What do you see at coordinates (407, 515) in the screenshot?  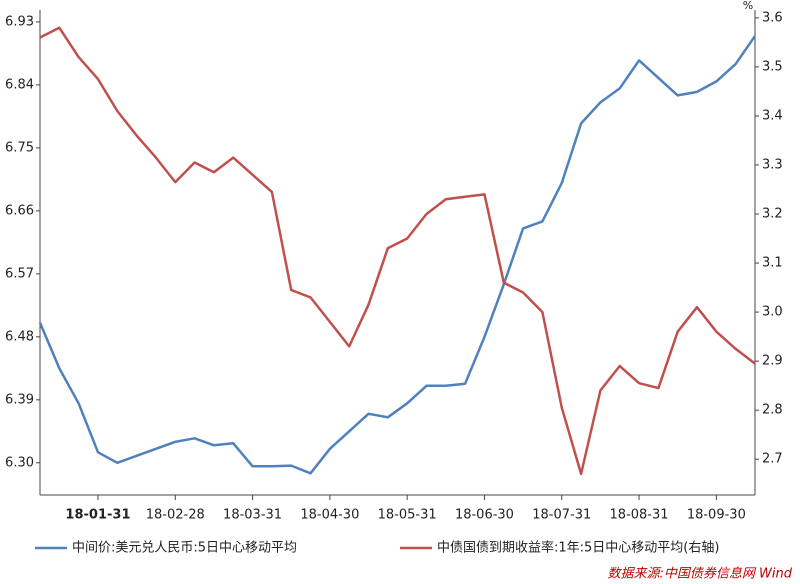 I see `x-tick-label: 18-05-31` at bounding box center [407, 515].